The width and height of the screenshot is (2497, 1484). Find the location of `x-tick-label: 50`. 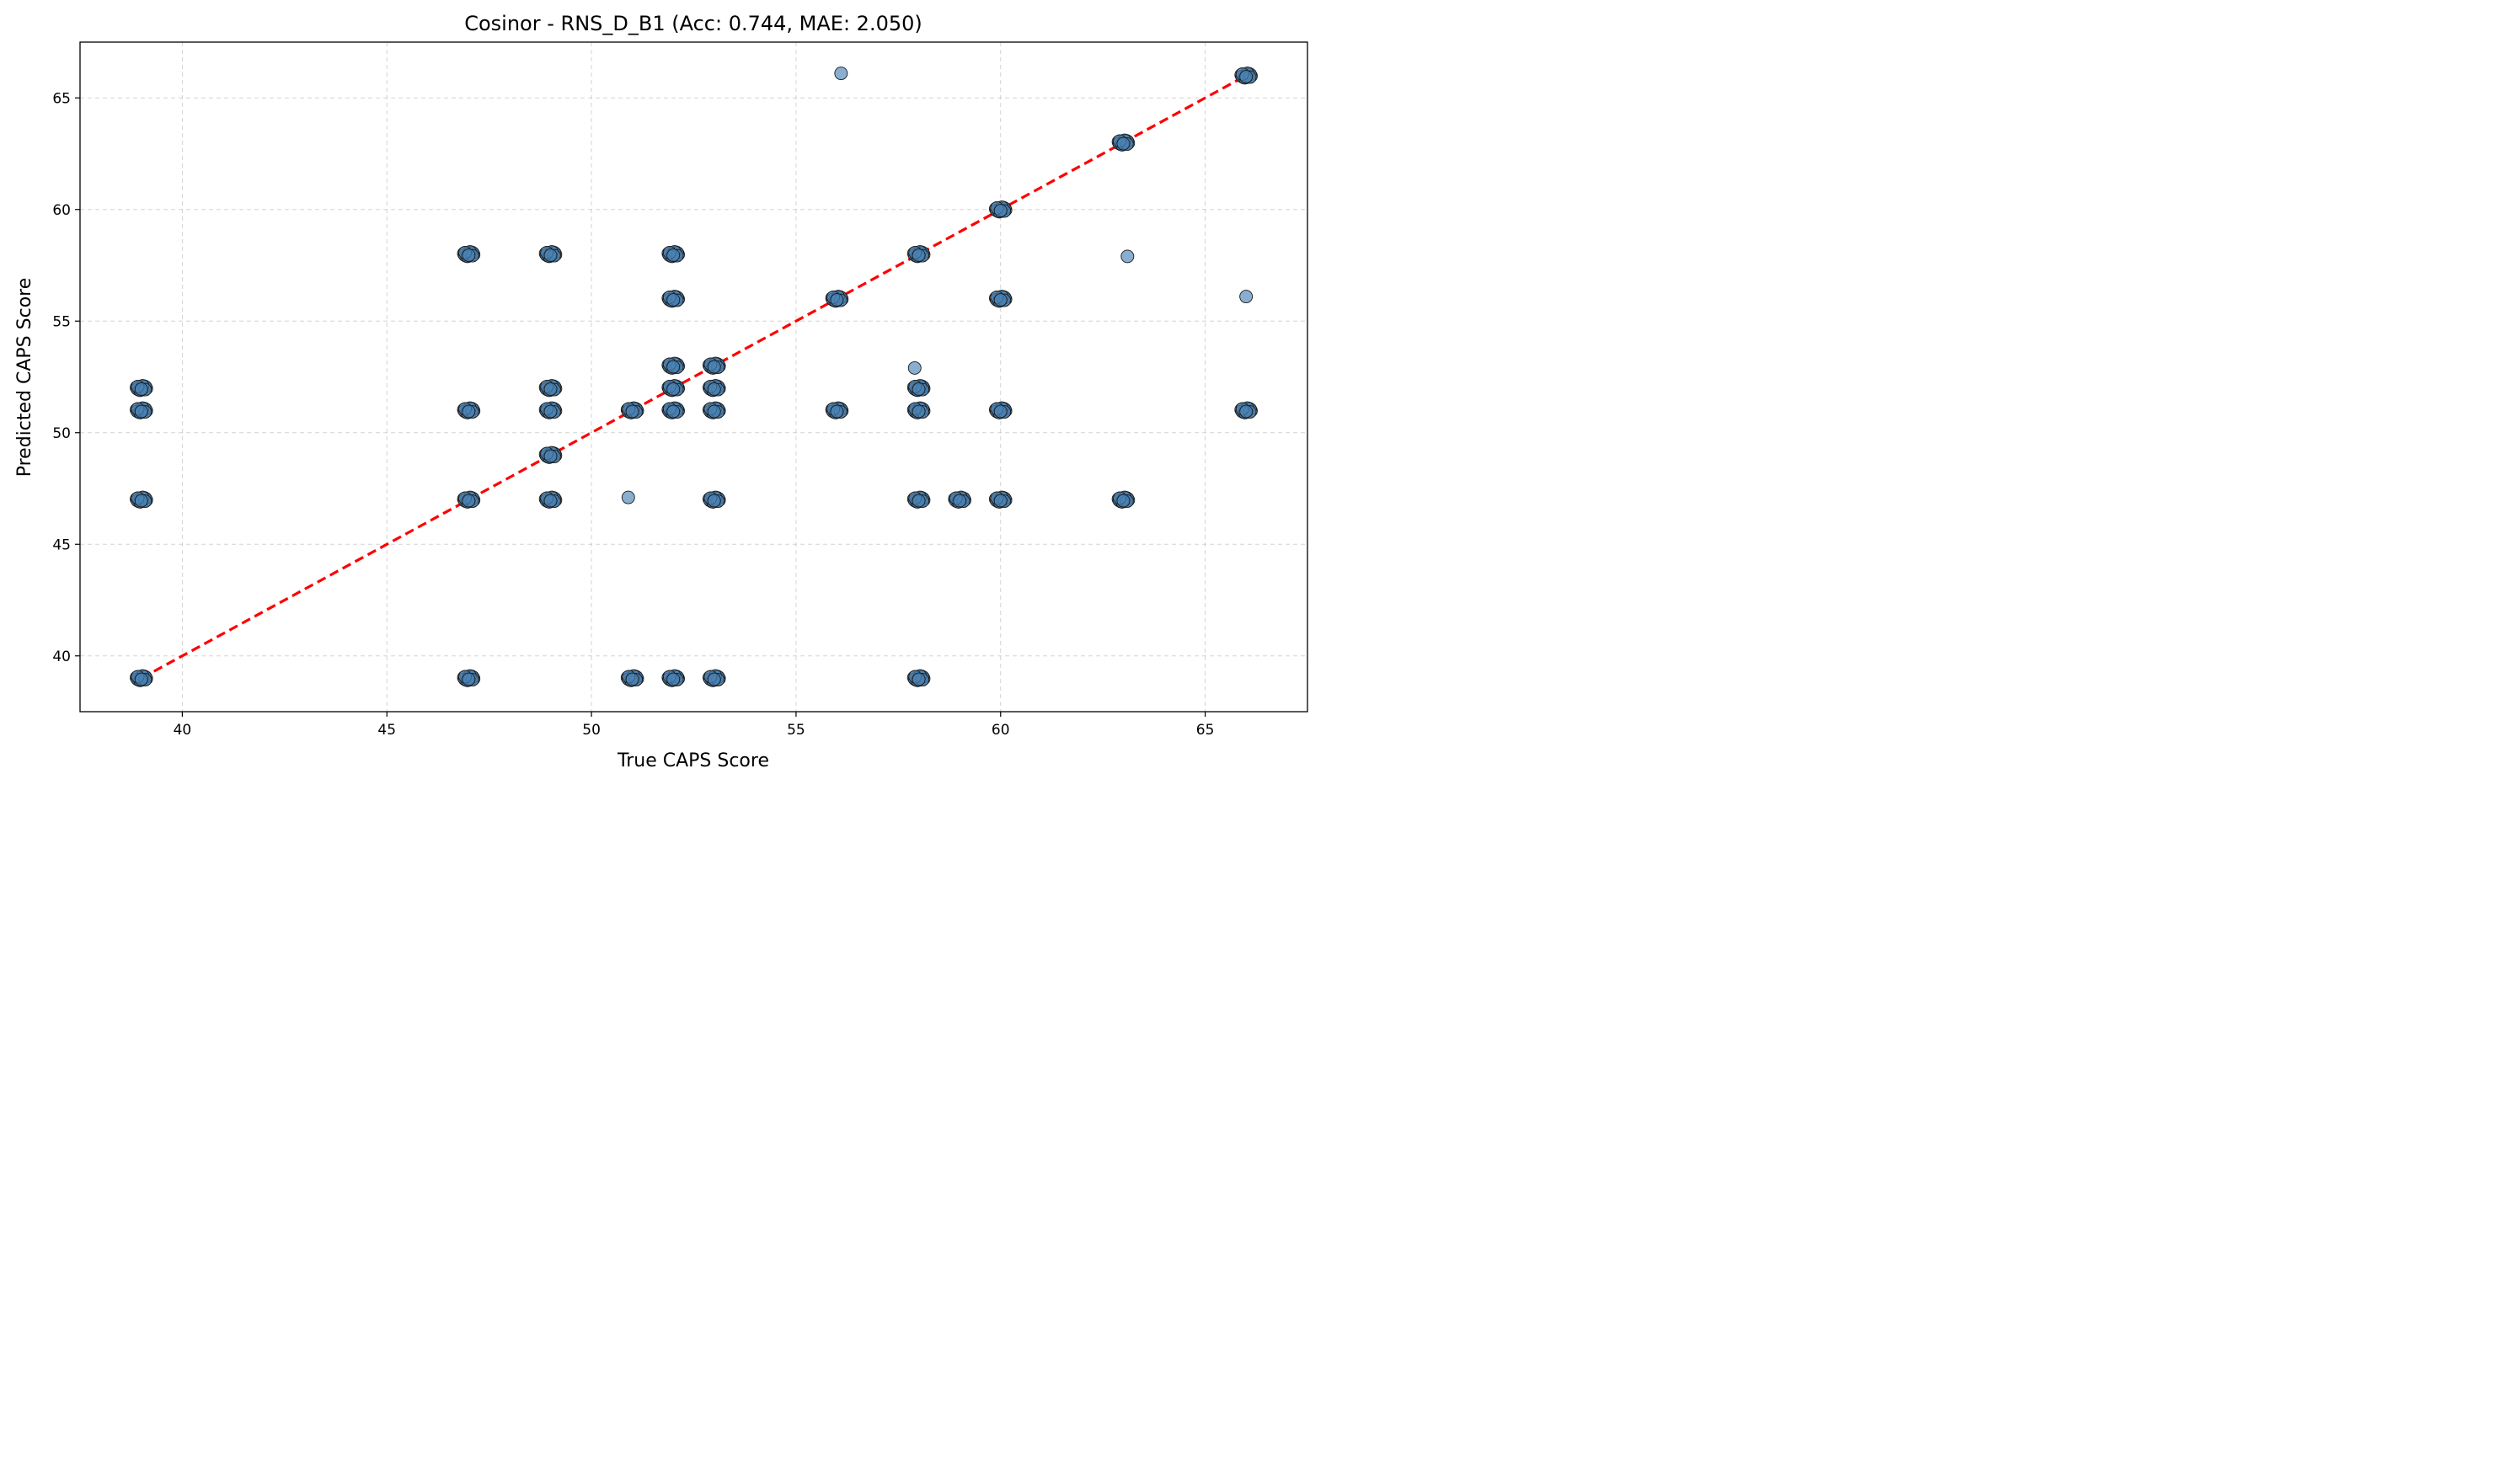

x-tick-label: 50 is located at coordinates (591, 731).